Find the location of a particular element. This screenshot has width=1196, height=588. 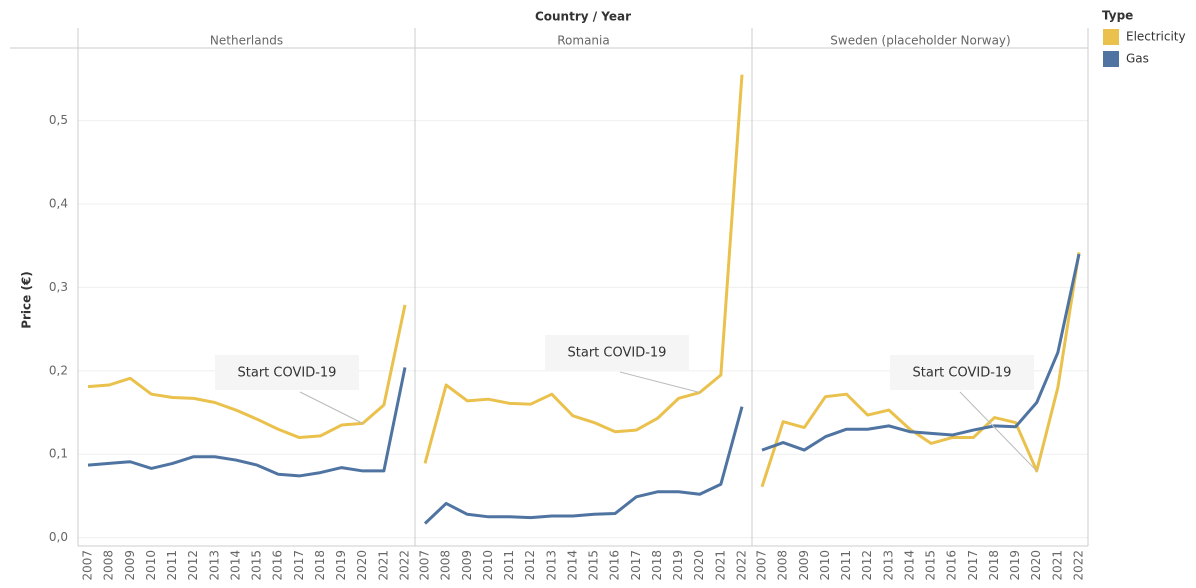

panel-title: Sweden (placeholder Norway) is located at coordinates (920, 41).